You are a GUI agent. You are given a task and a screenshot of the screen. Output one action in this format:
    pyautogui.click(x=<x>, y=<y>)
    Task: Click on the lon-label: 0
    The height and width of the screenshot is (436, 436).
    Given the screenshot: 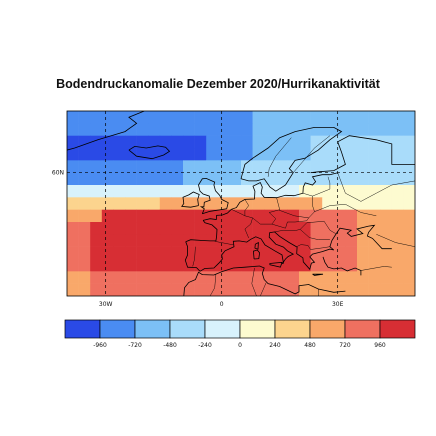 What is the action you would take?
    pyautogui.click(x=222, y=304)
    